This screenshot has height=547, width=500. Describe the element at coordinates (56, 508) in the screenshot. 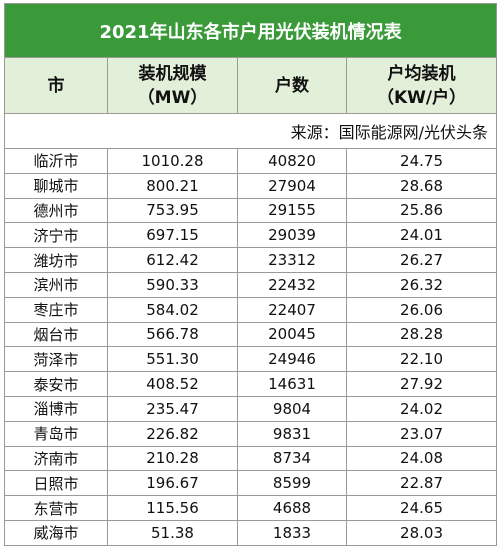

I see `table-cell: 东营市` at that location.